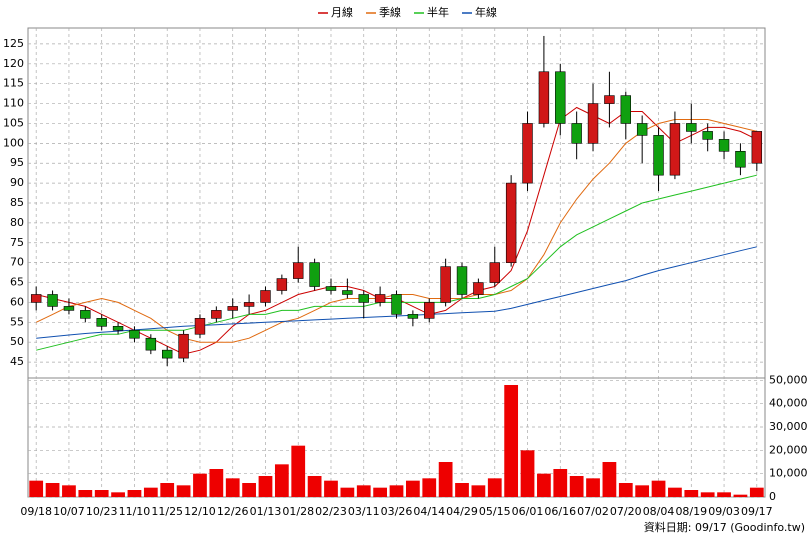 This screenshot has height=540, width=808. I want to click on y2-tick-label: 50,000, so click(788, 379).